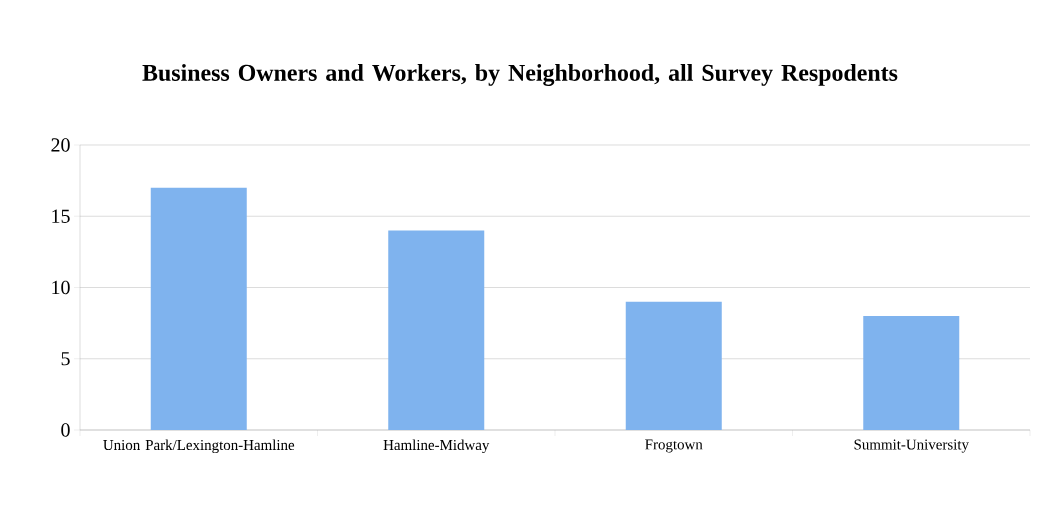 The image size is (1052, 508). Describe the element at coordinates (60, 145) in the screenshot. I see `y-tick-label: 20` at that location.